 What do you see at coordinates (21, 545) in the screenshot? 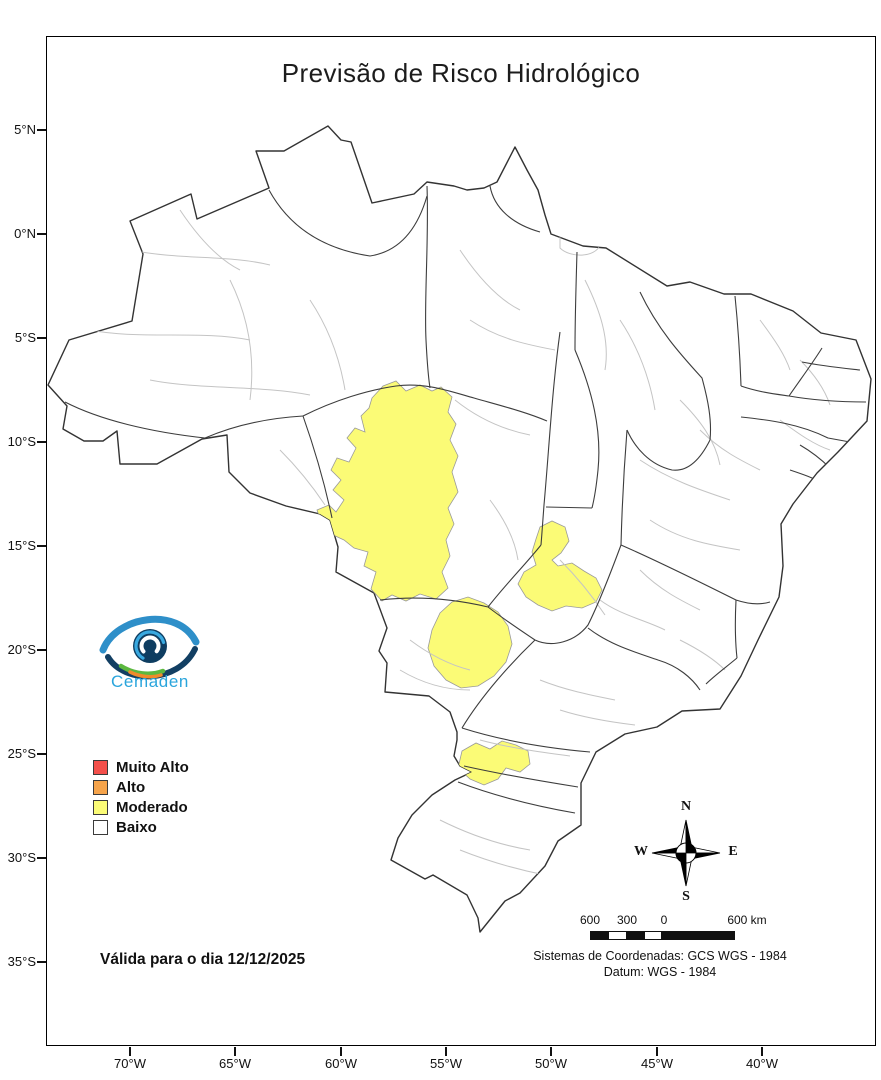
I see `lat-label: 15°S` at bounding box center [21, 545].